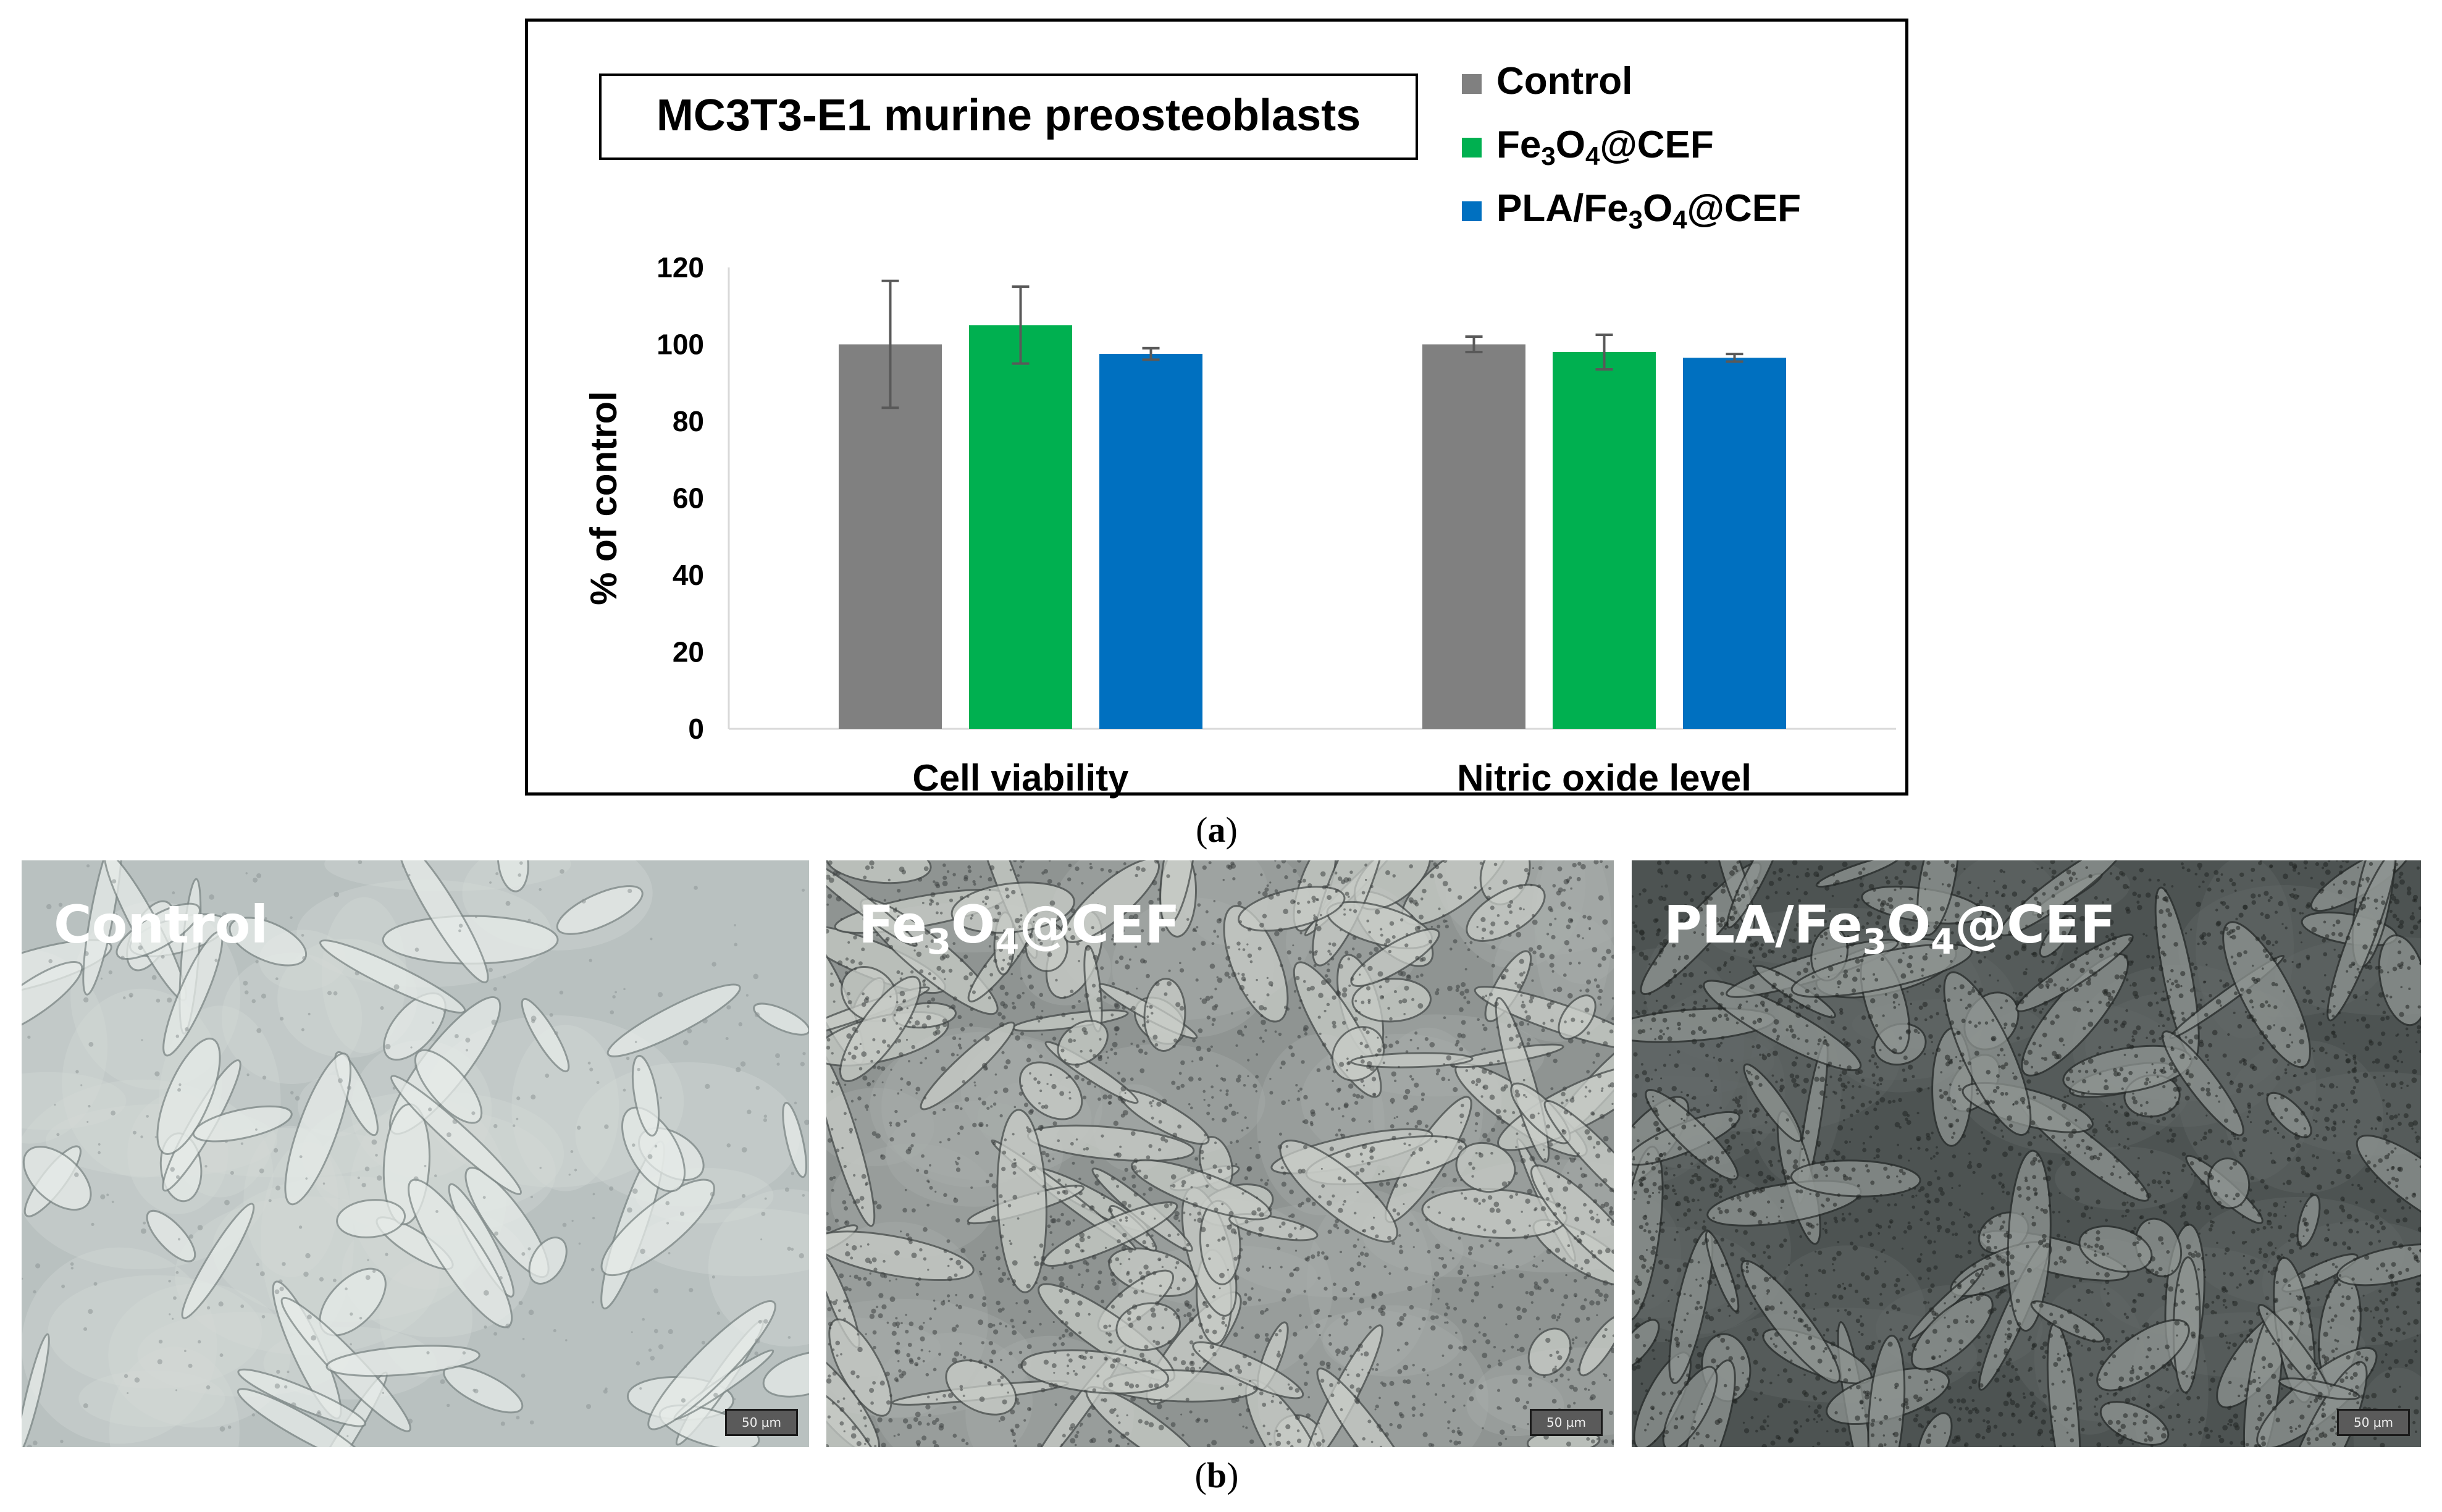  I want to click on cell-body, so click(1506, 912).